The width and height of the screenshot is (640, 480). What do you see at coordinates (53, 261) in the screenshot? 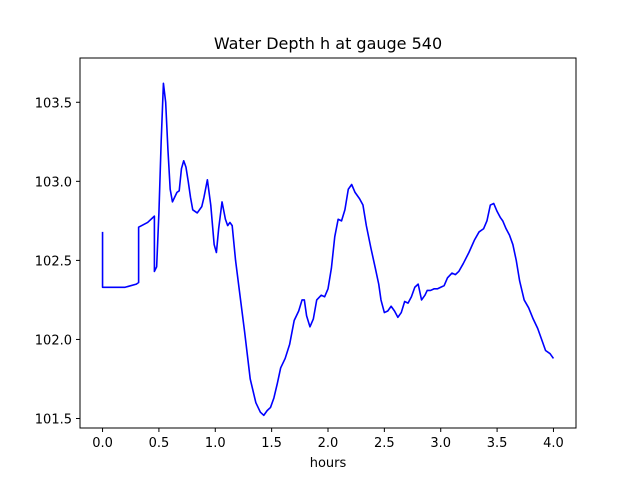
I see `y-tick-label: 102.5` at bounding box center [53, 261].